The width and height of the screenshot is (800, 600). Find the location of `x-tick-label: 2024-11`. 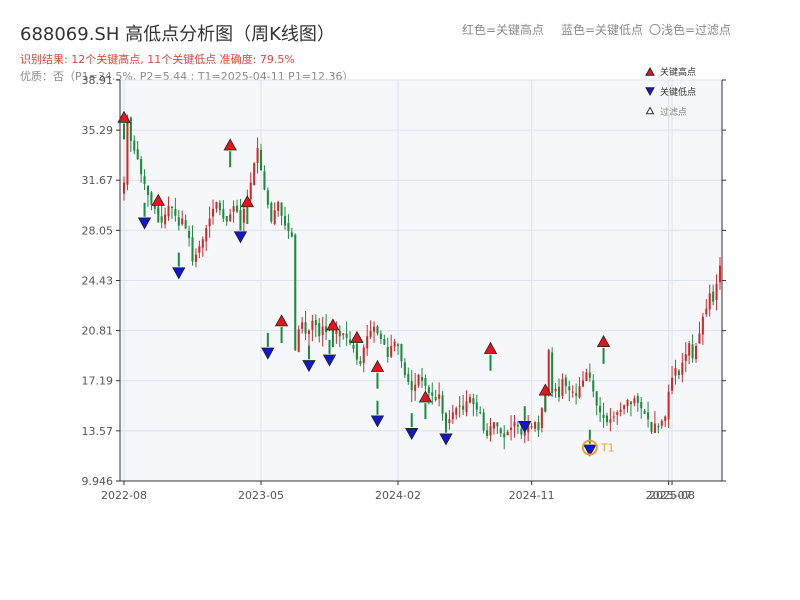

x-tick-label: 2024-11 is located at coordinates (532, 495).